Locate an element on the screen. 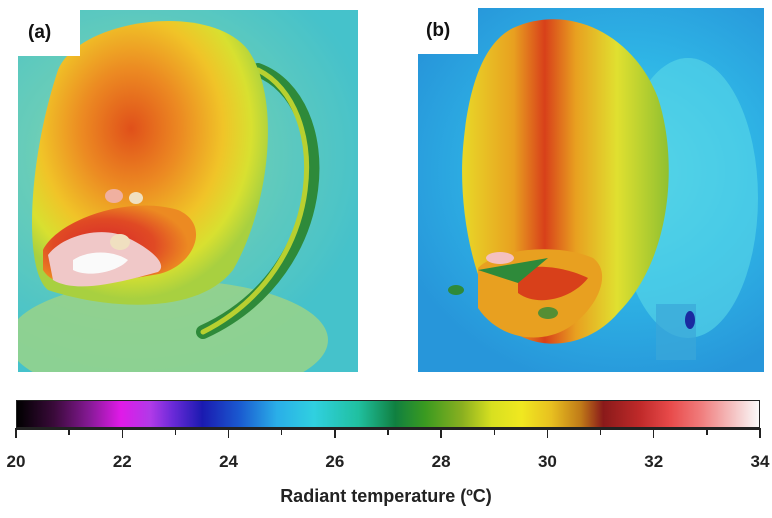  panel-label-a: (a) is located at coordinates (49, 33).